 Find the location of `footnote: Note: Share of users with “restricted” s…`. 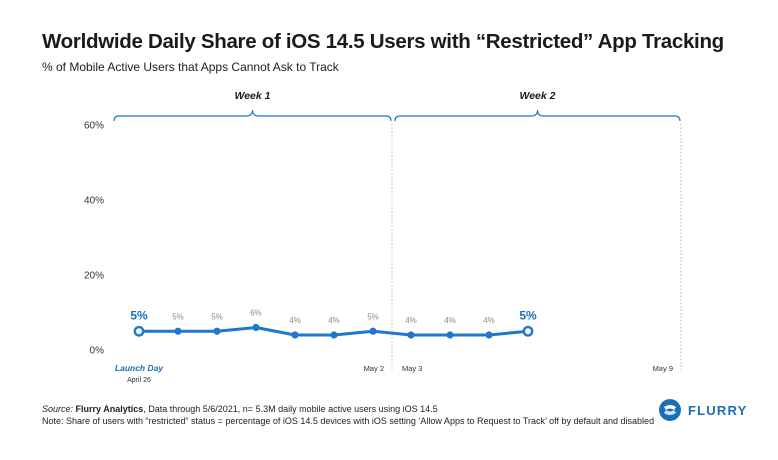

footnote: Note: Share of users with “restricted” s… is located at coordinates (348, 421).